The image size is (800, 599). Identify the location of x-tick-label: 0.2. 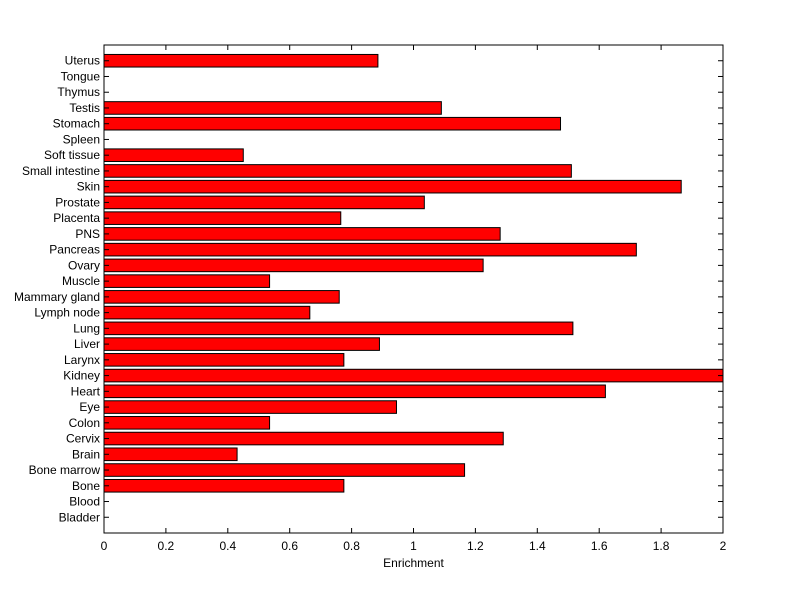
(166, 546).